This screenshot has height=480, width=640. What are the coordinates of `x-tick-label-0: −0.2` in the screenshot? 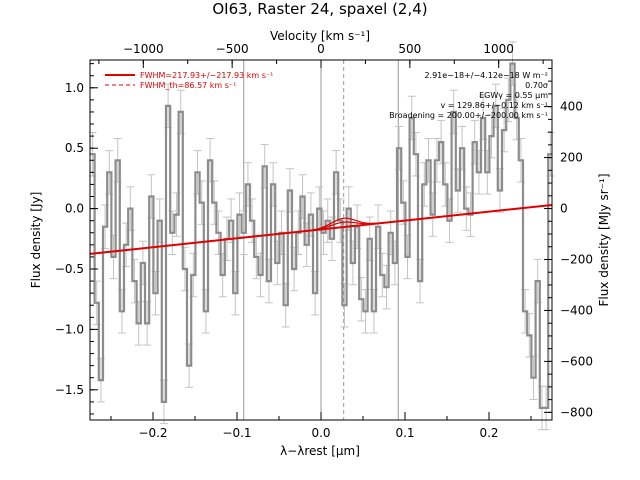 It's located at (152, 433).